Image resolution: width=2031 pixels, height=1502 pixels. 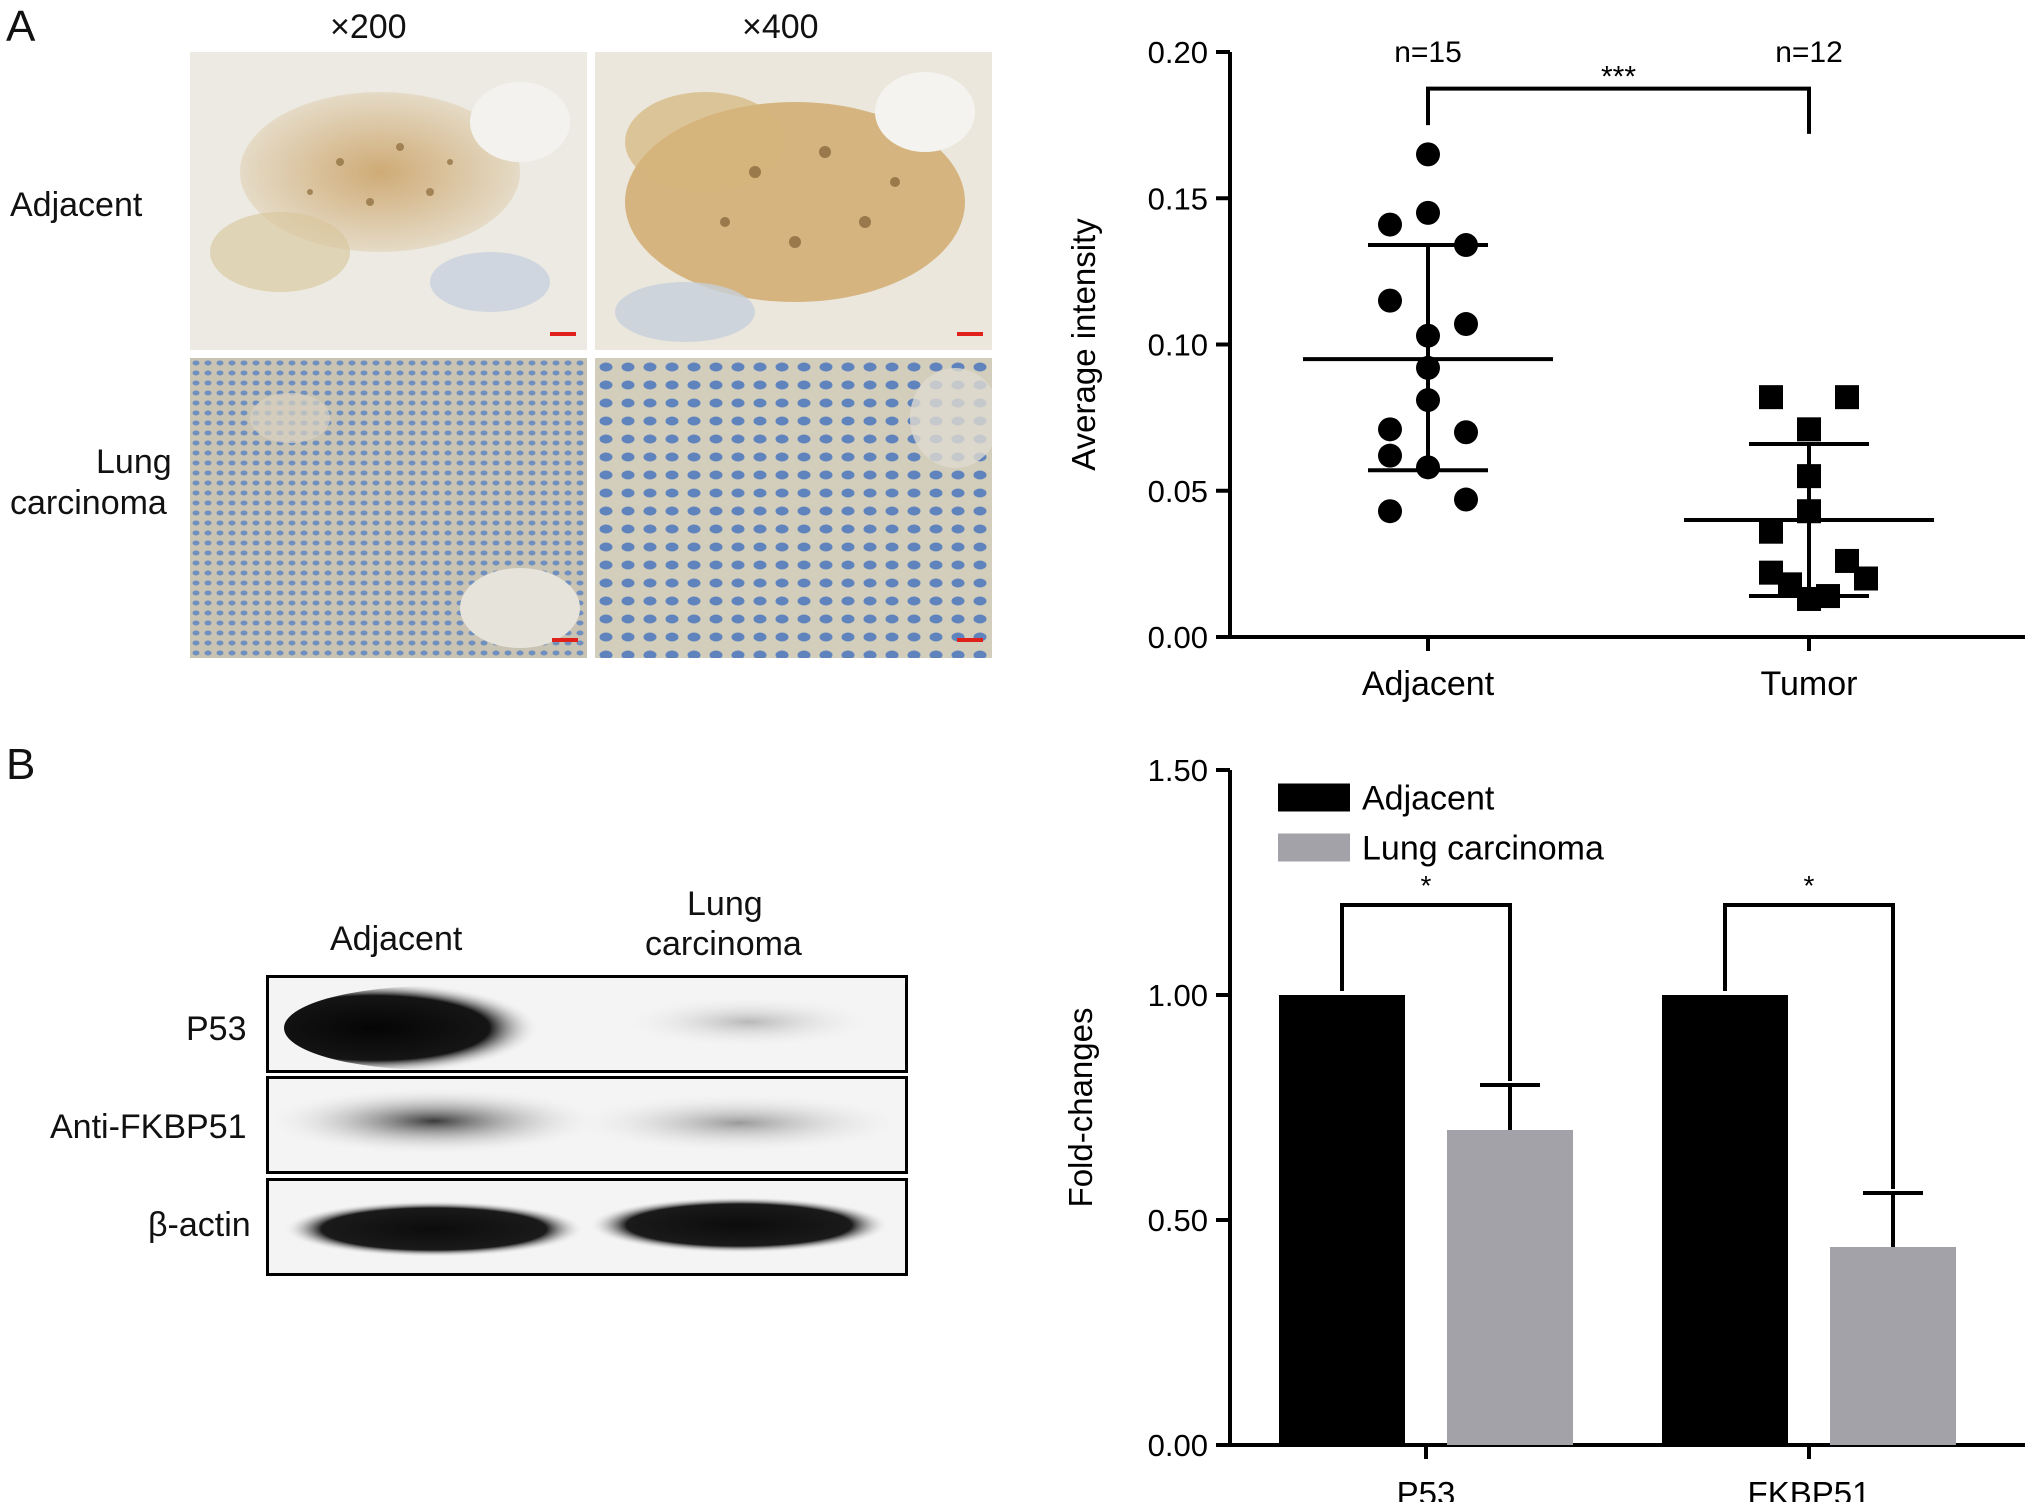 I want to click on x-tick-label: Adjacent, so click(x=1428, y=684).